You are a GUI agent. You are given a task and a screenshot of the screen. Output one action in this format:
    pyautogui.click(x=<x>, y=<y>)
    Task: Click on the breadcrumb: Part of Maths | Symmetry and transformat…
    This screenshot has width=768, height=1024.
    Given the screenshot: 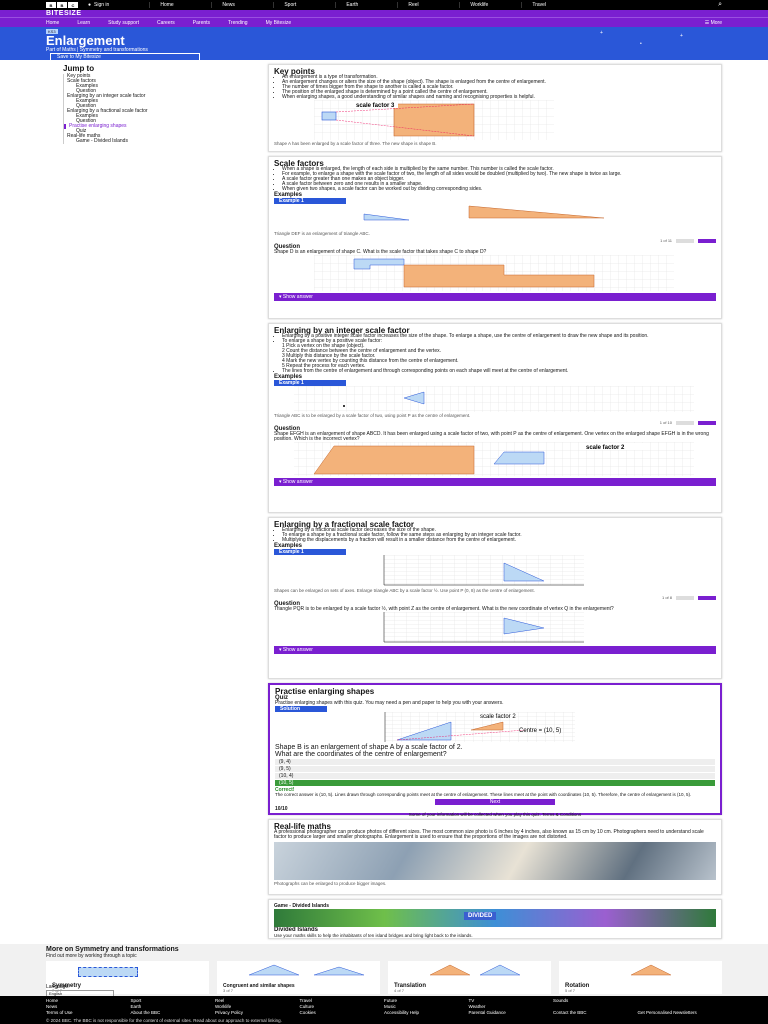 What is the action you would take?
    pyautogui.click(x=97, y=50)
    